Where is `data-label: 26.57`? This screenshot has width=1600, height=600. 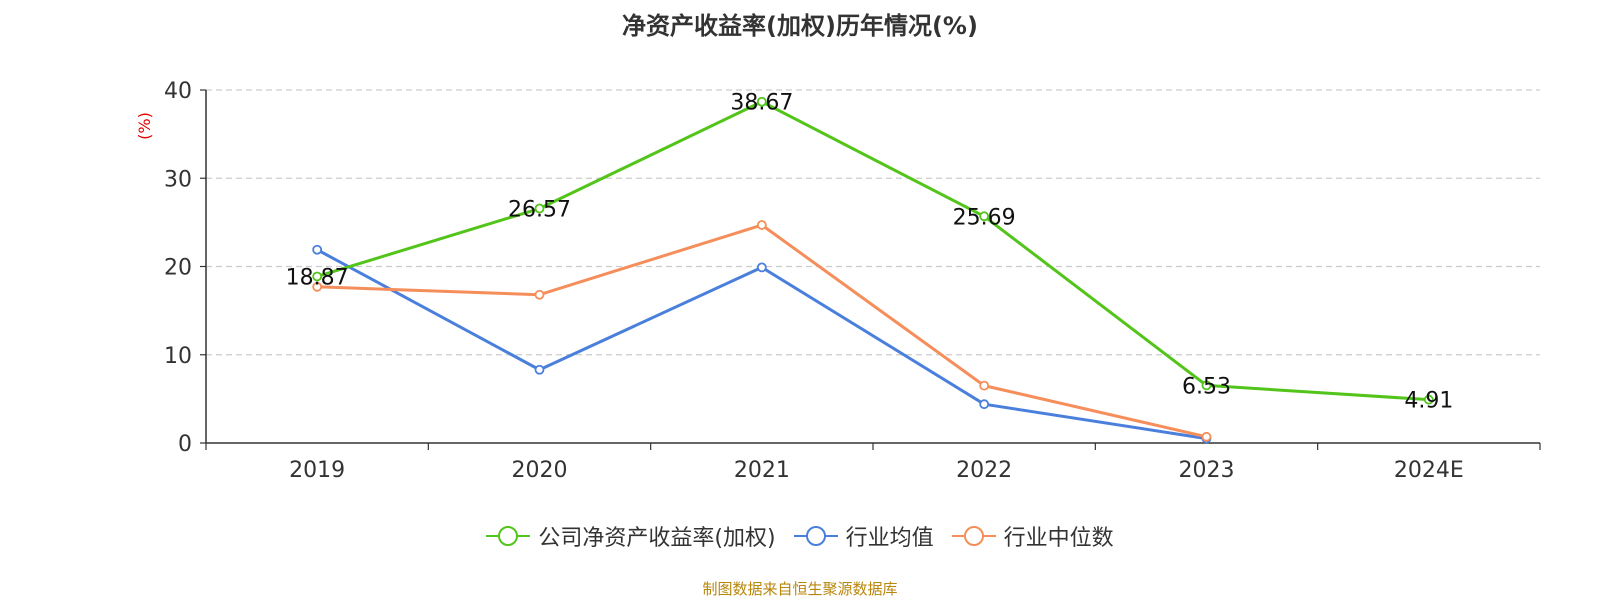
data-label: 26.57 is located at coordinates (539, 210).